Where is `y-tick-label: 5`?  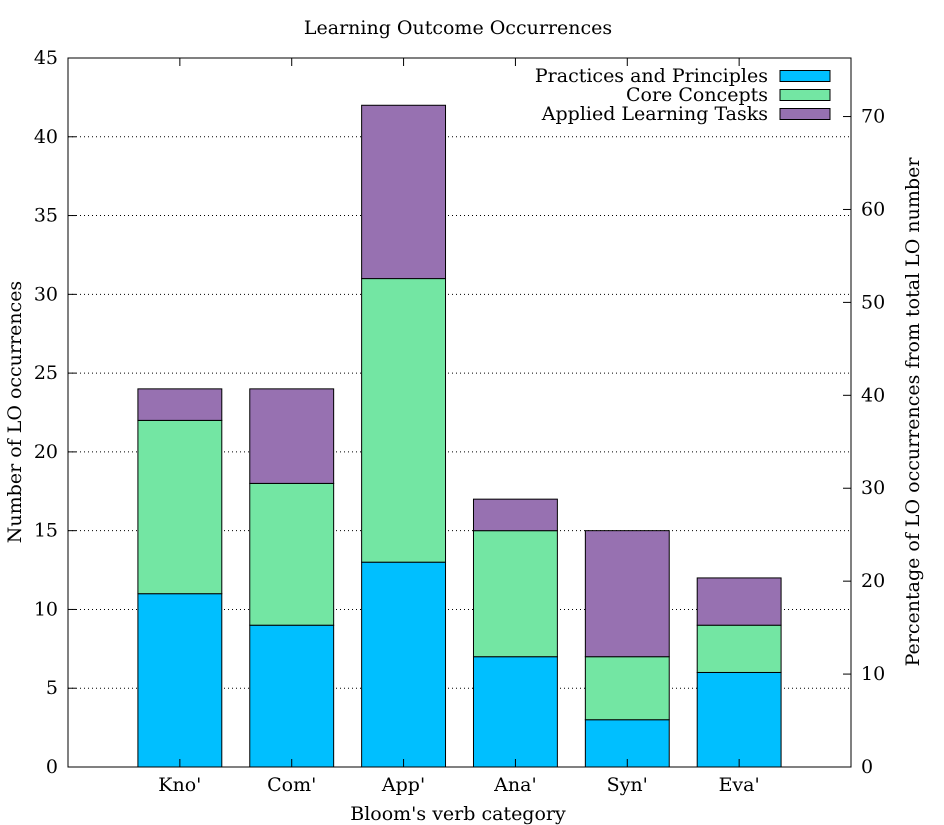 y-tick-label: 5 is located at coordinates (52, 688).